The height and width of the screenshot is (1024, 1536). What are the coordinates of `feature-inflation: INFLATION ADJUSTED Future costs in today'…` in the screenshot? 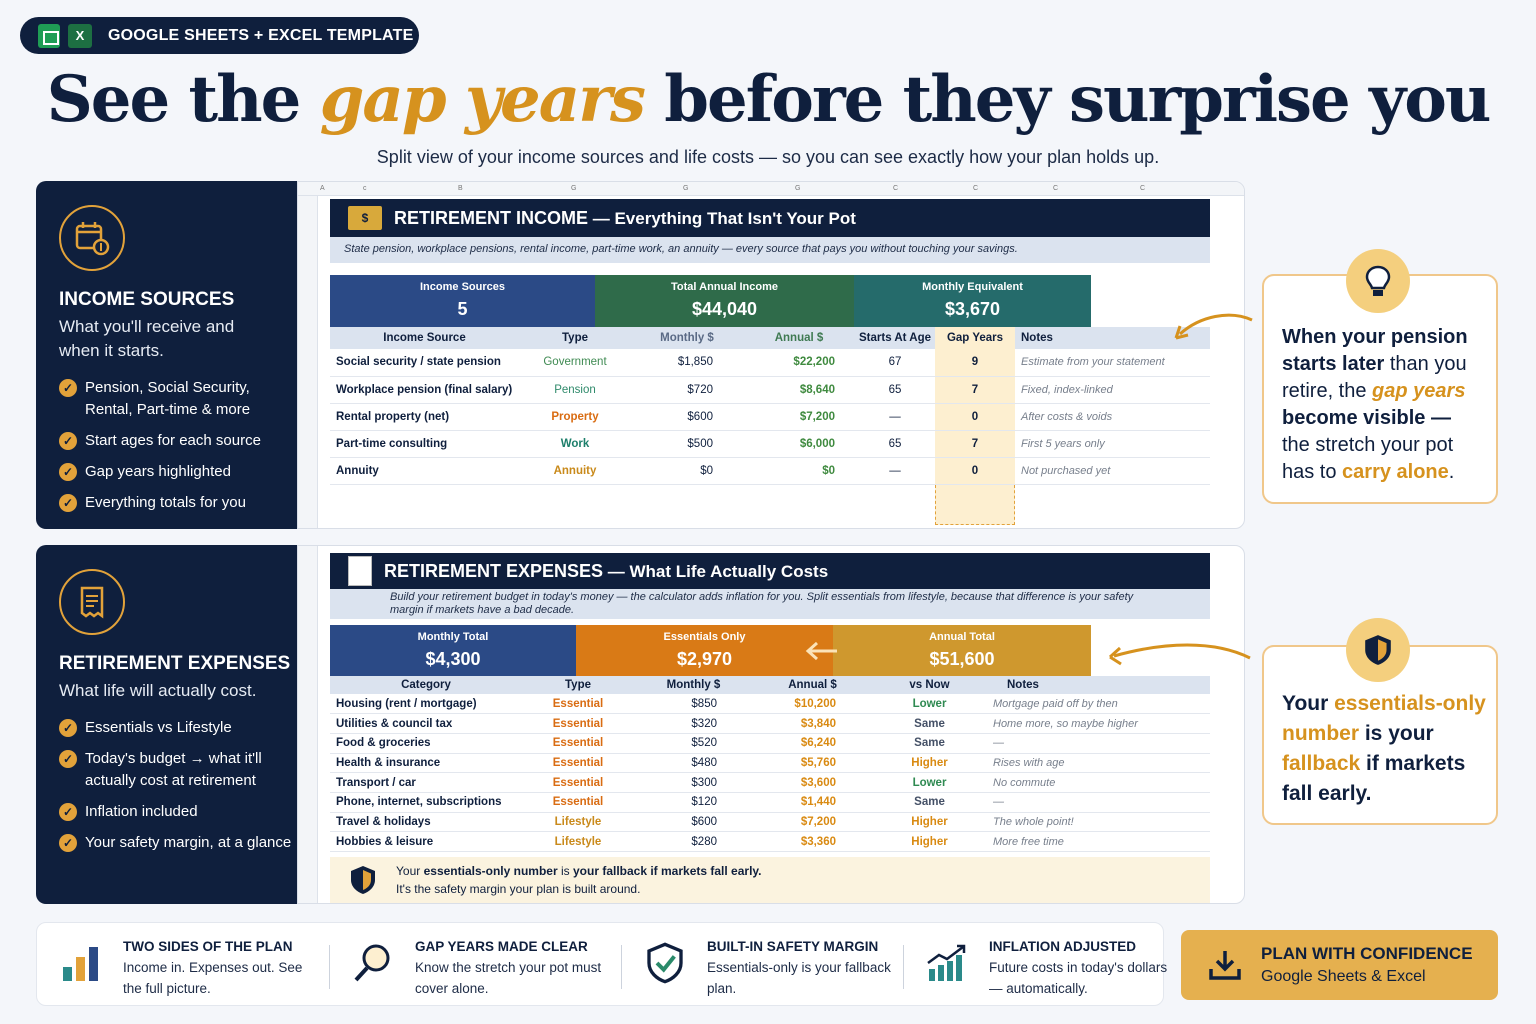 It's located at (1051, 969).